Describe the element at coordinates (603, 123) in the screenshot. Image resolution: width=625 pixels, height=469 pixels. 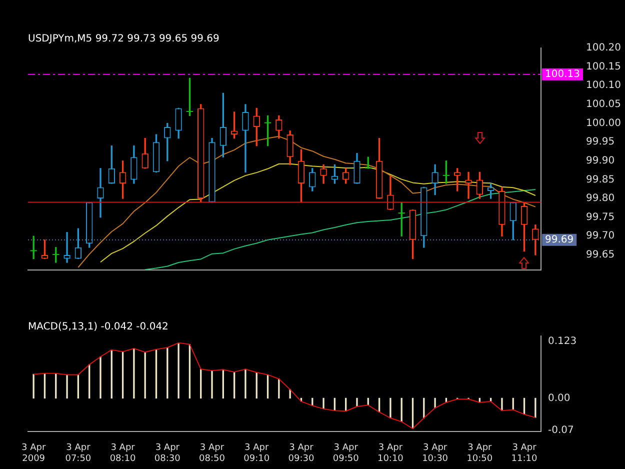
I see `y-tick-label: 100.00` at that location.